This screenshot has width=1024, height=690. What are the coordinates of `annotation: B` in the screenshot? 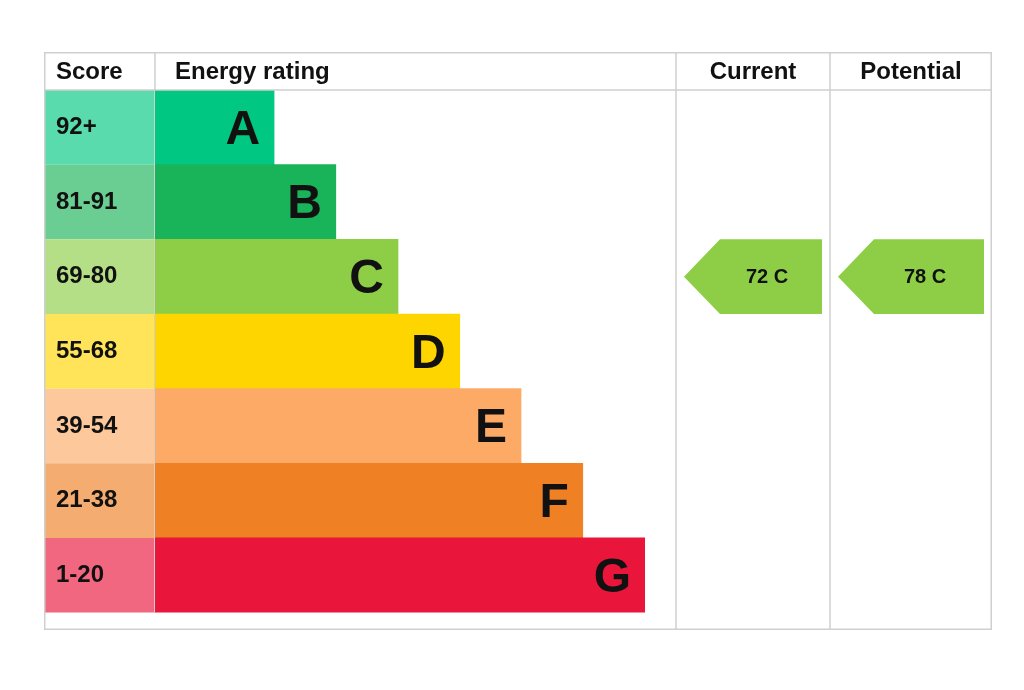 It's located at (304, 202).